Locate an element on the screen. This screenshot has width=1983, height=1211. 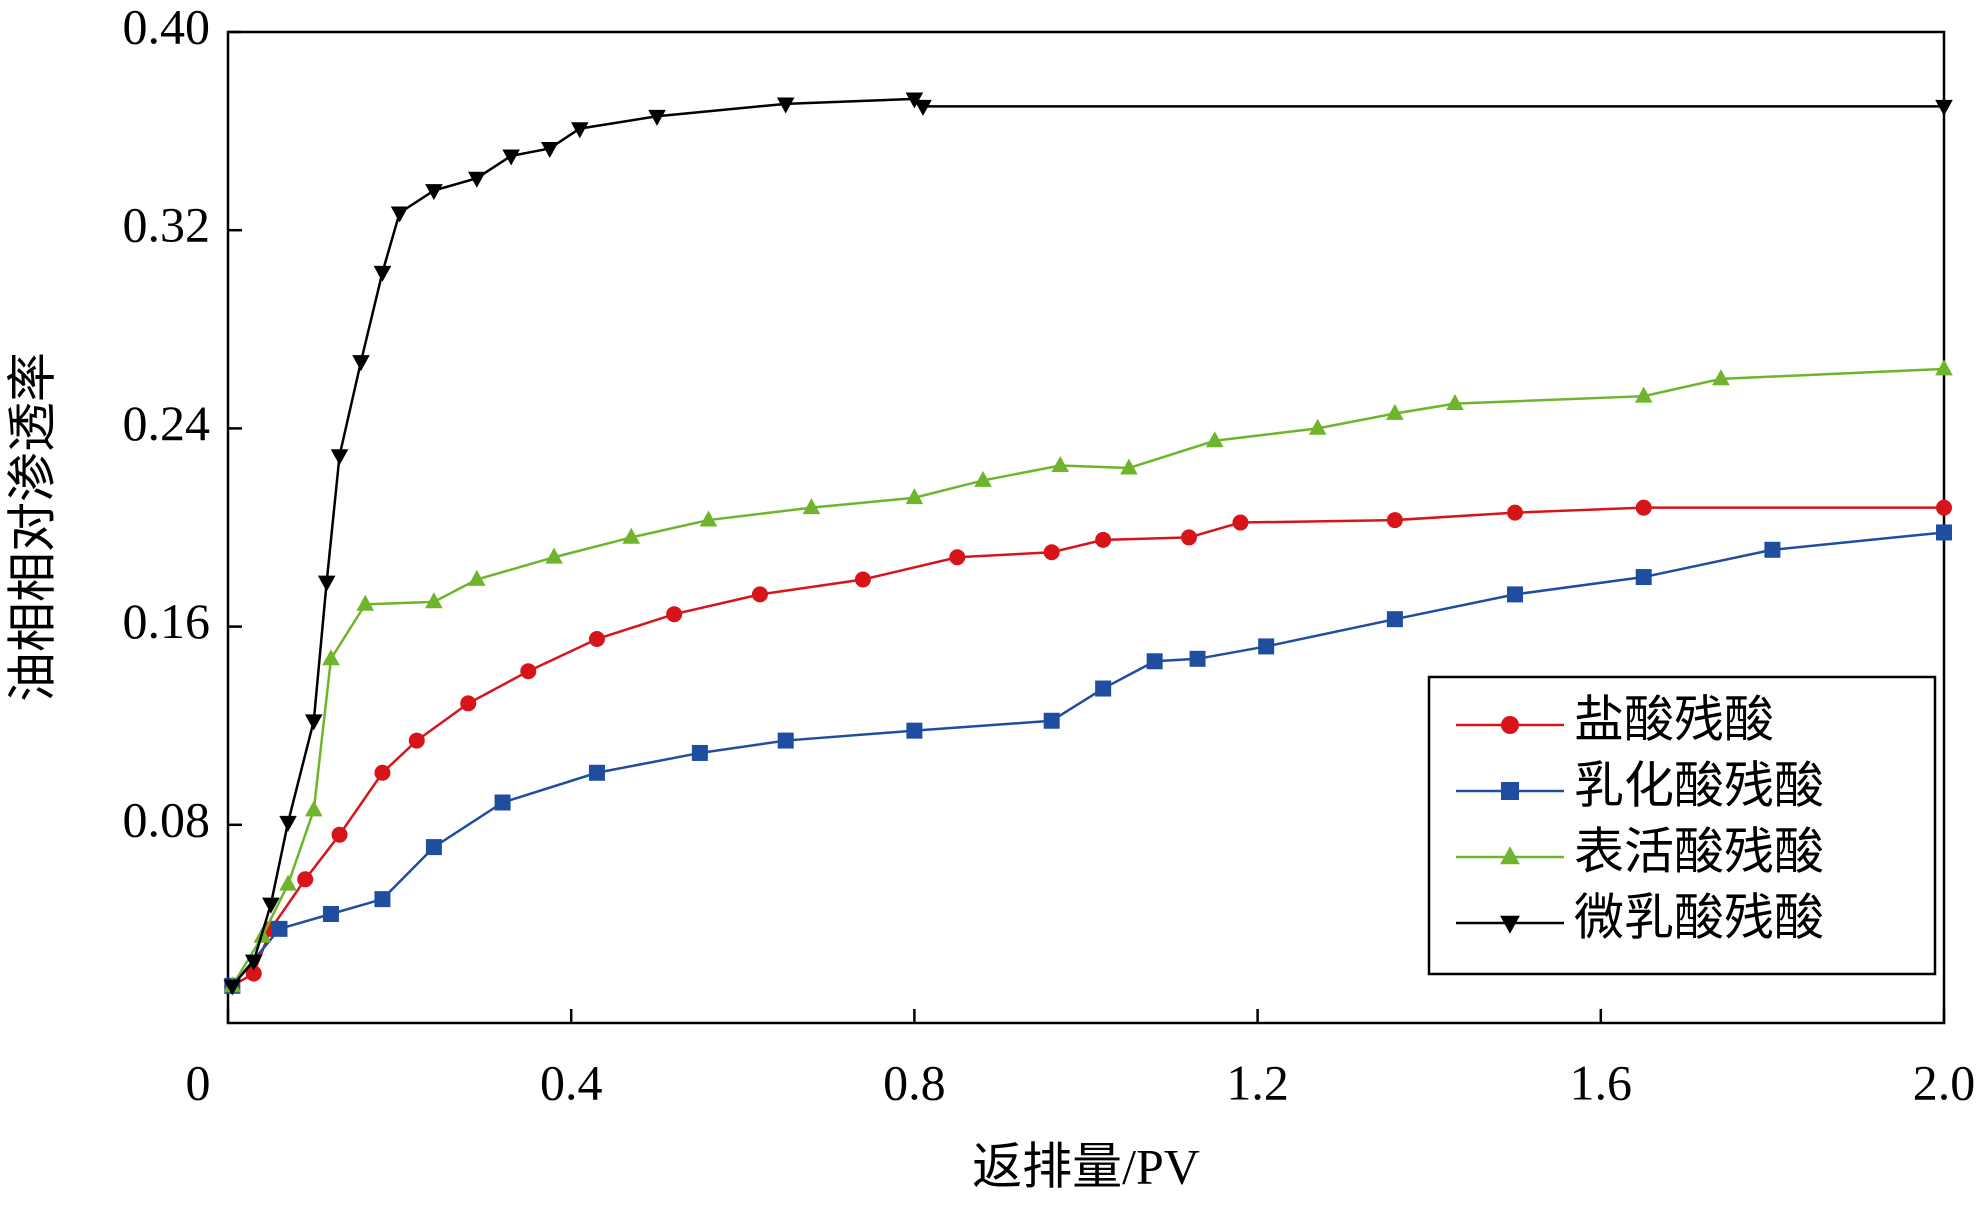
x-tick-label: 2.0 is located at coordinates (1944, 1082).